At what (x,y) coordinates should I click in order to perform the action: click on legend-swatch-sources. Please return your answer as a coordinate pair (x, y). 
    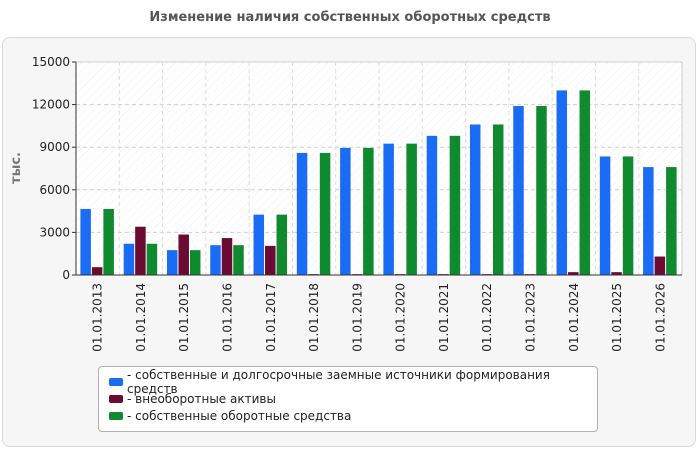
    Looking at the image, I should click on (116, 381).